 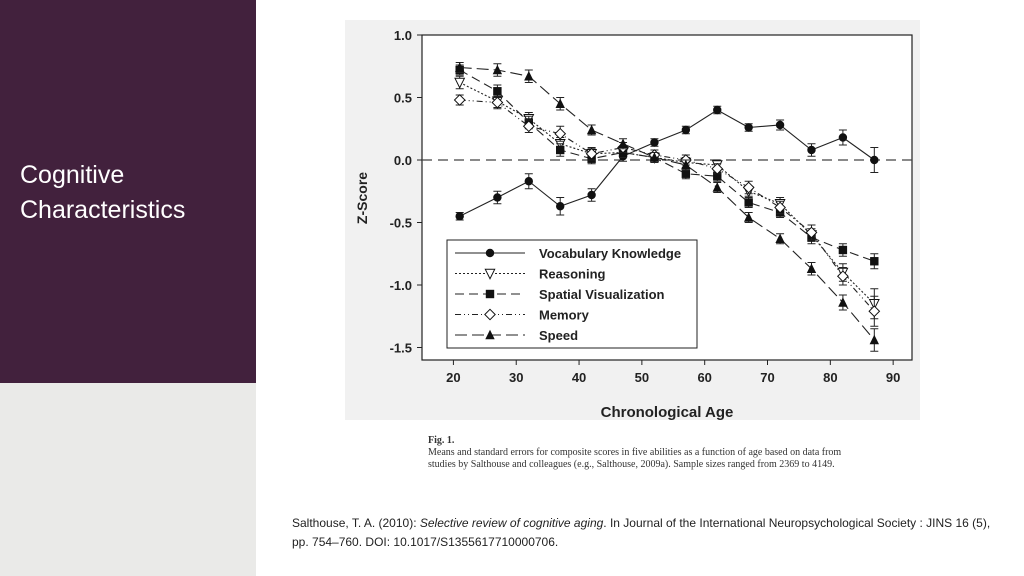 I want to click on y-tick-label: -0.5, so click(x=401, y=223).